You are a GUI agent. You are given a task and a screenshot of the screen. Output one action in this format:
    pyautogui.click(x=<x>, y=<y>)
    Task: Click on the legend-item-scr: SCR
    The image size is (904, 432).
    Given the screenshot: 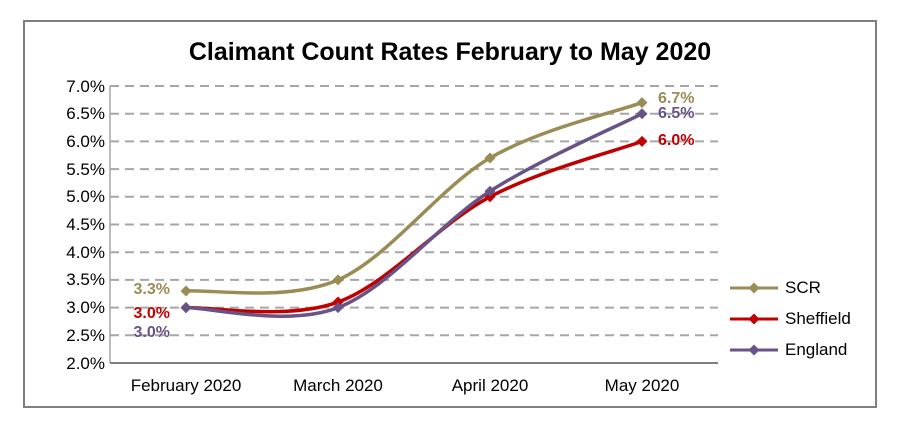 What is the action you would take?
    pyautogui.click(x=790, y=287)
    